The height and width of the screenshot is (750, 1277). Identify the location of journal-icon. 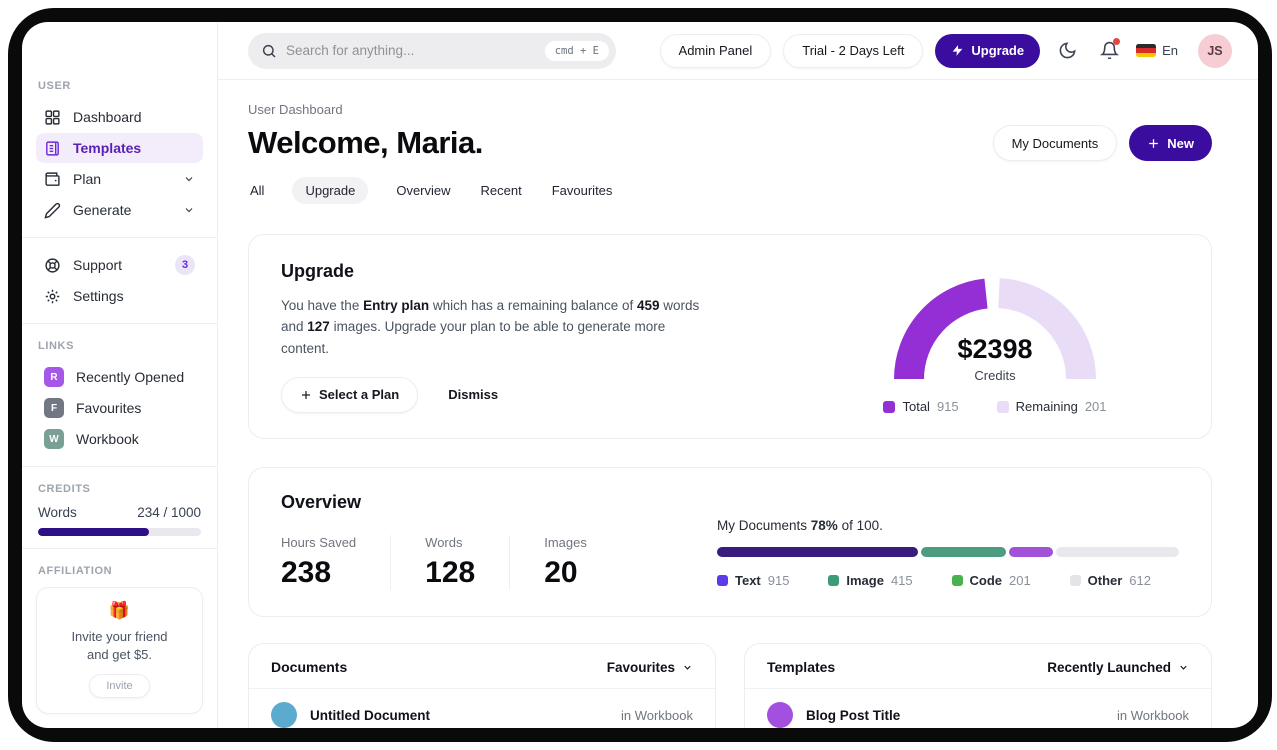
(52, 148).